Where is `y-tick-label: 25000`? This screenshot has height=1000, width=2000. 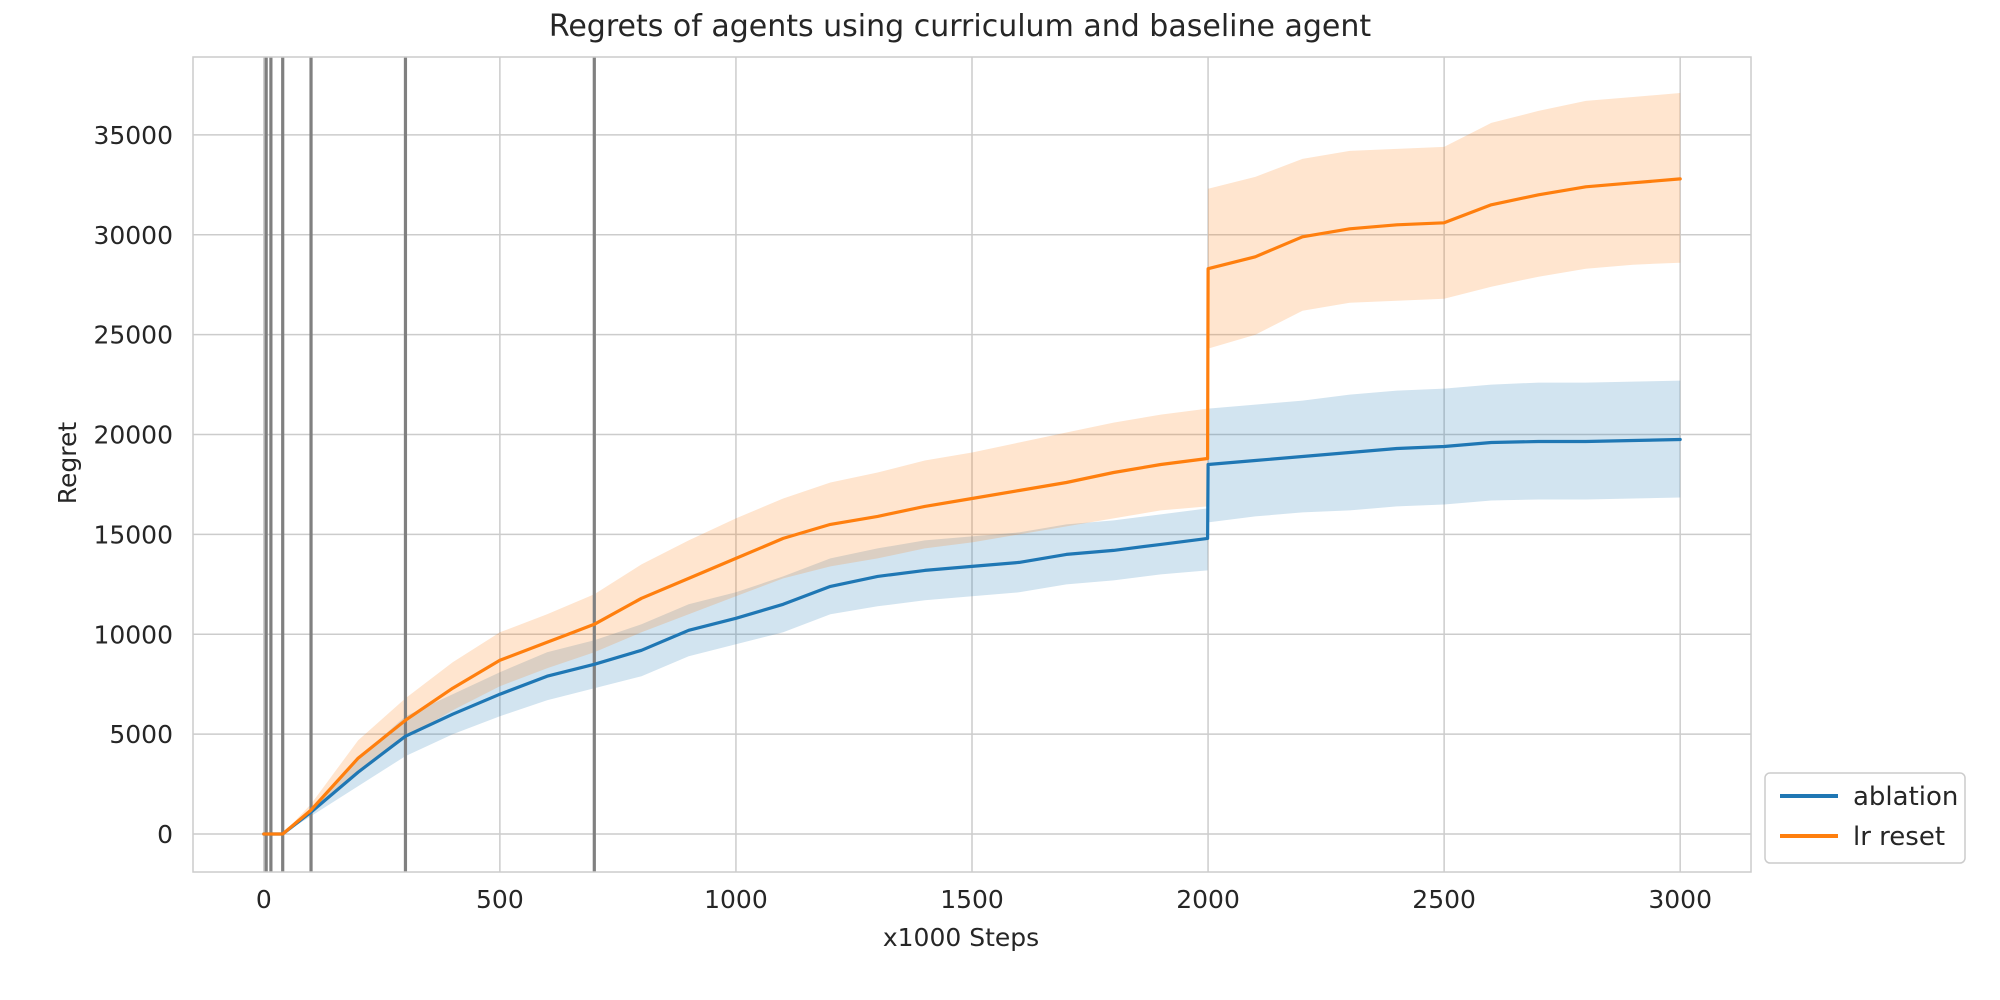 y-tick-label: 25000 is located at coordinates (133, 335).